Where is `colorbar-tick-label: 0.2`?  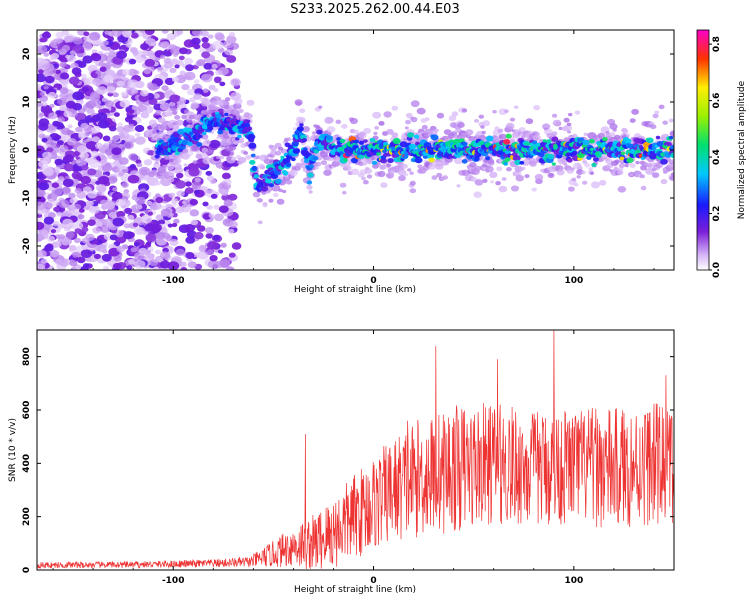
colorbar-tick-label: 0.2 is located at coordinates (717, 214).